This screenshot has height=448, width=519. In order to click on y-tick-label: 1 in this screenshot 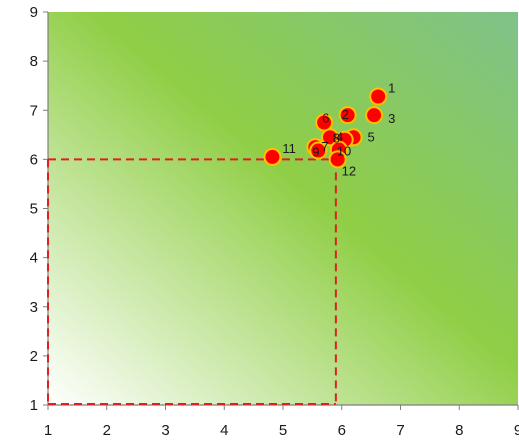, I will do `click(34, 405)`.